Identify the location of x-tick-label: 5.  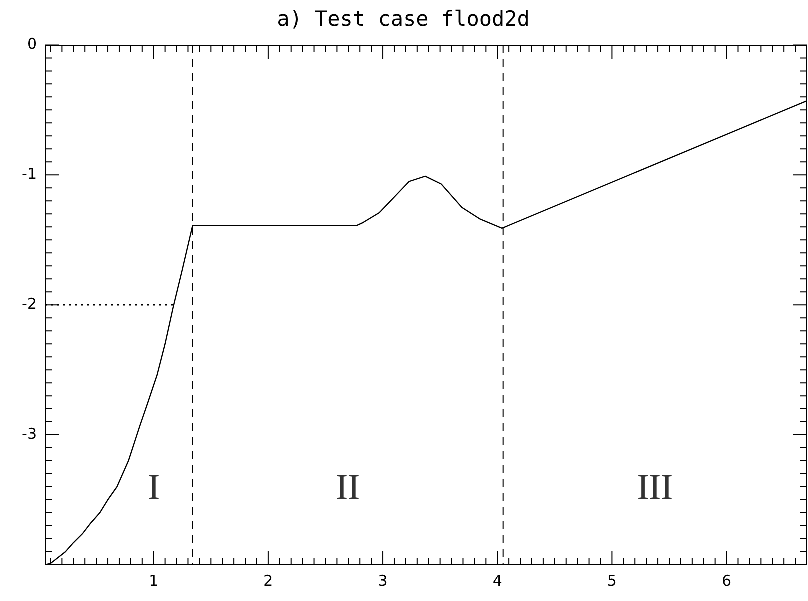
(612, 581).